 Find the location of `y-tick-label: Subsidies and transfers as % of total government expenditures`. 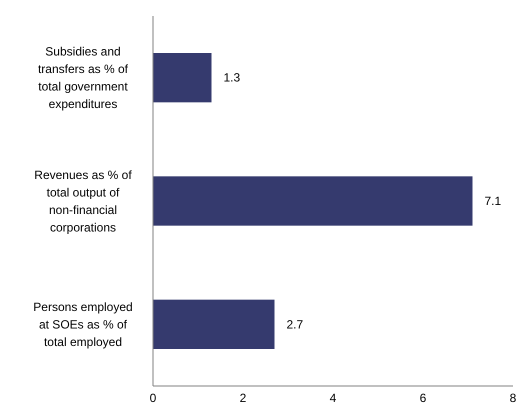

y-tick-label: Subsidies and transfers as % of total government expenditures is located at coordinates (83, 77).